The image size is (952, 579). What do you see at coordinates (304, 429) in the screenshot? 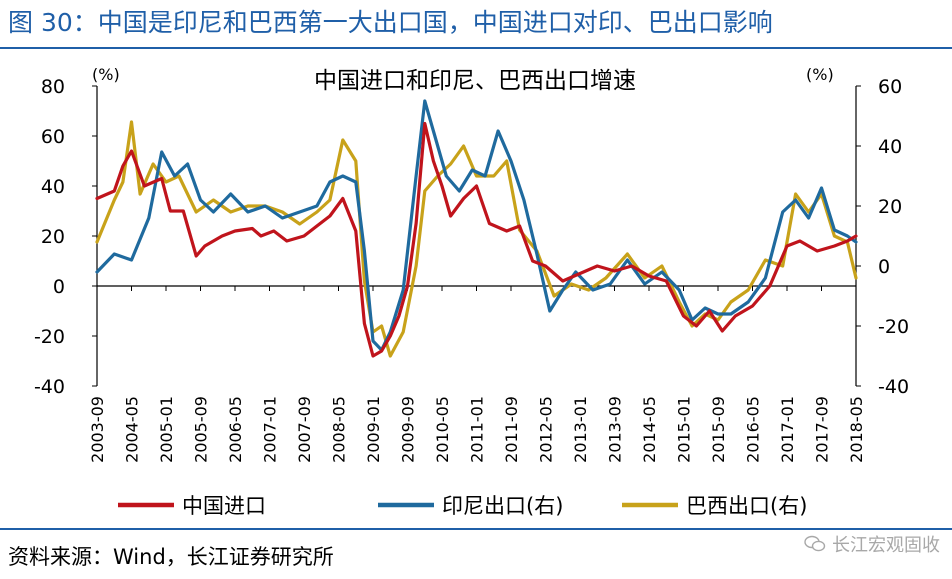
I see `x-tick-label: 2007-09` at bounding box center [304, 429].